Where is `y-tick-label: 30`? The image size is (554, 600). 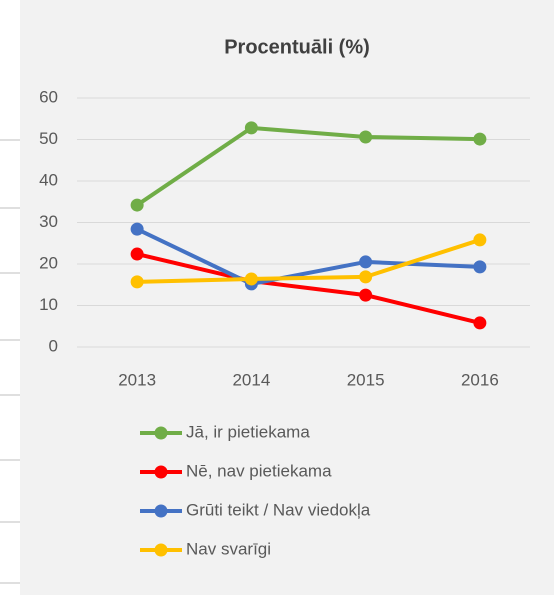
y-tick-label: 30 is located at coordinates (48, 221).